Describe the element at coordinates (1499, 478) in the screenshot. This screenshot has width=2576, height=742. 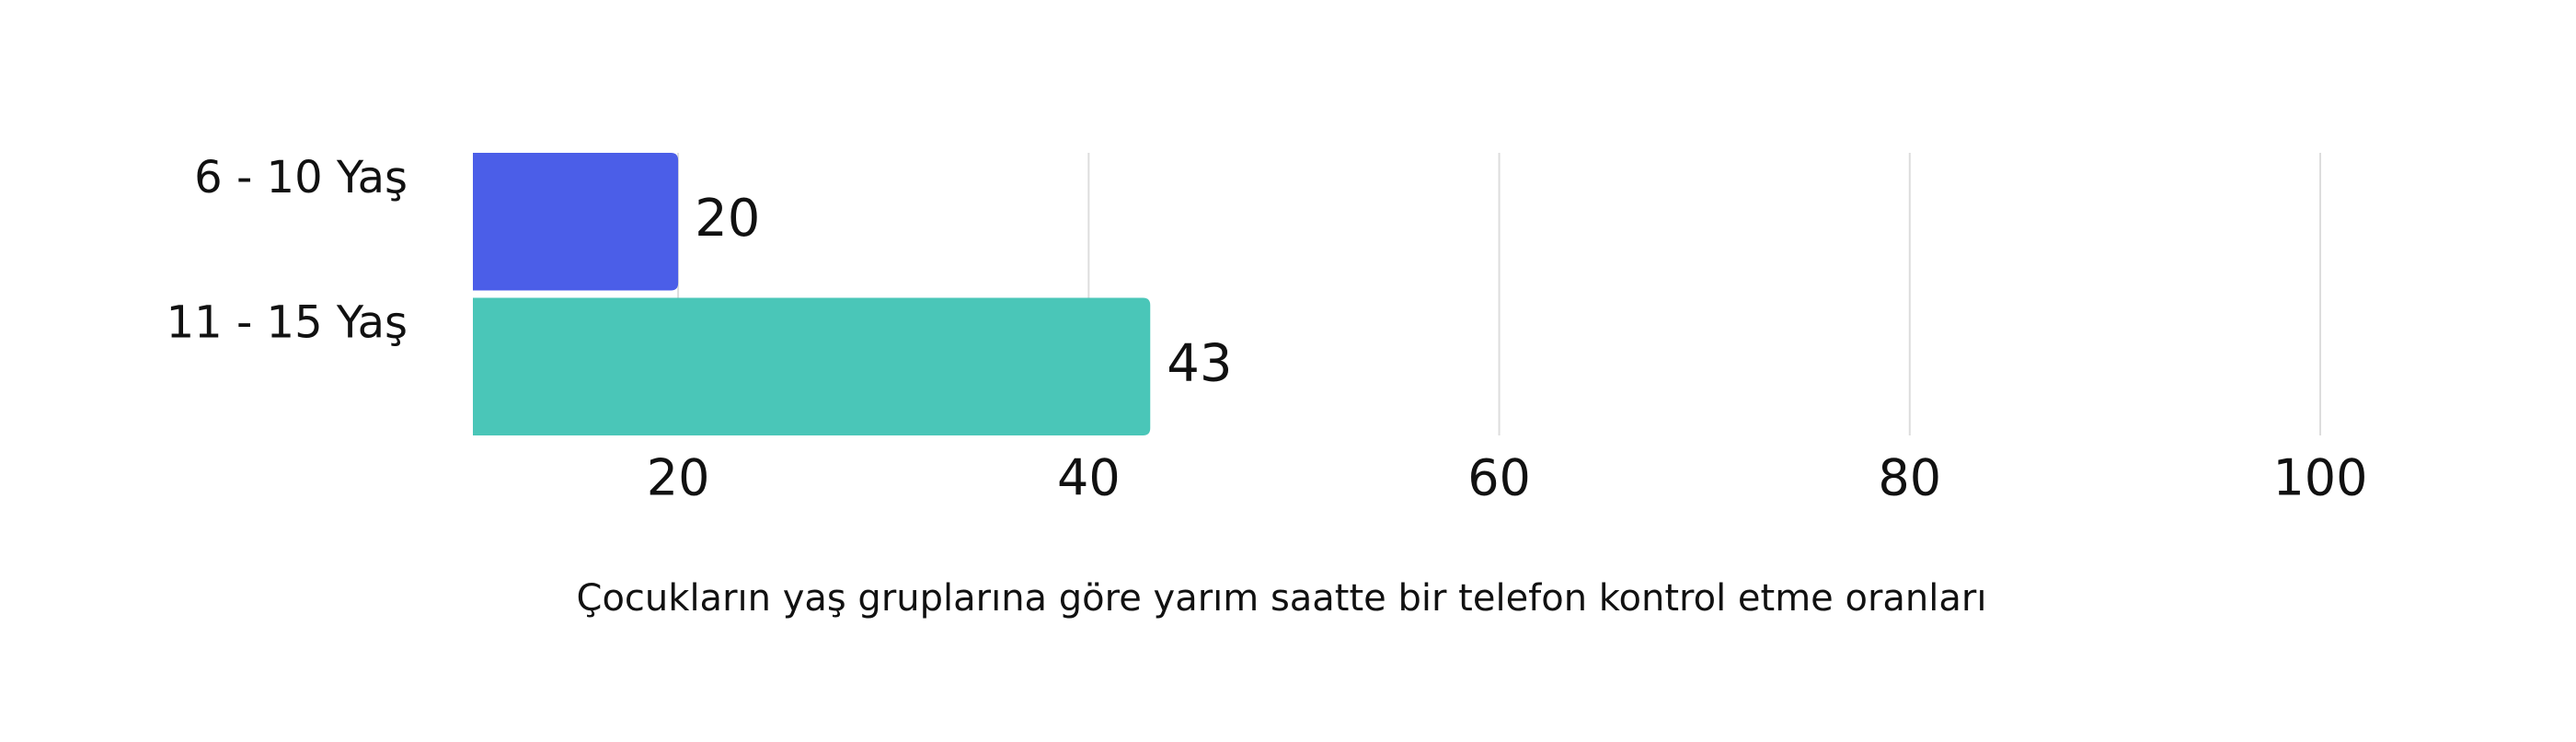
I see `x-tick-label: 60` at that location.